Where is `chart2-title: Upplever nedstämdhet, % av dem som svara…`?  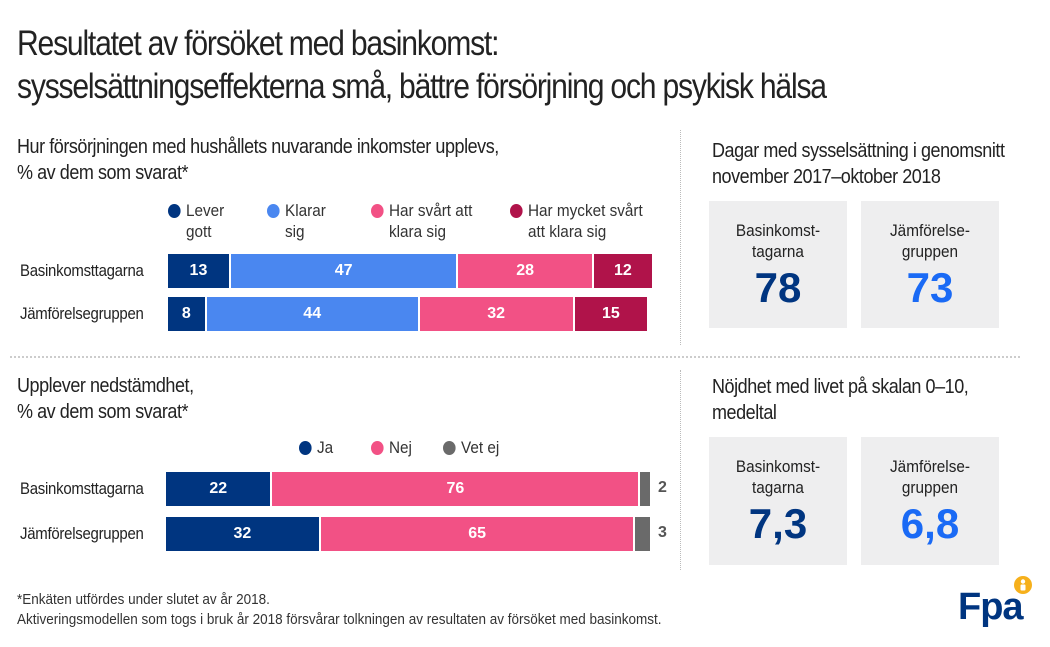
chart2-title: Upplever nedstämdhet, % av dem som svara… is located at coordinates (105, 399).